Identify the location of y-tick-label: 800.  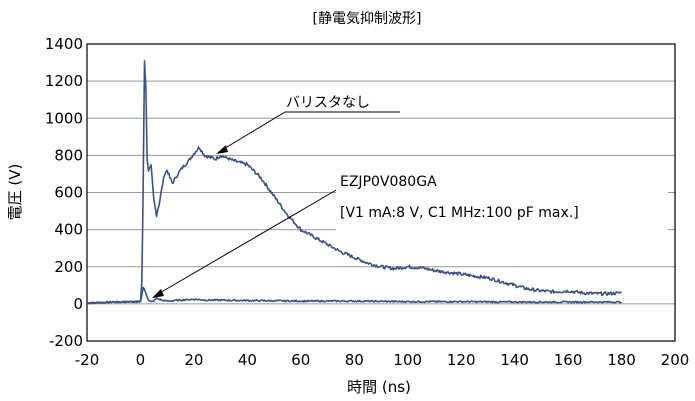
(68, 155).